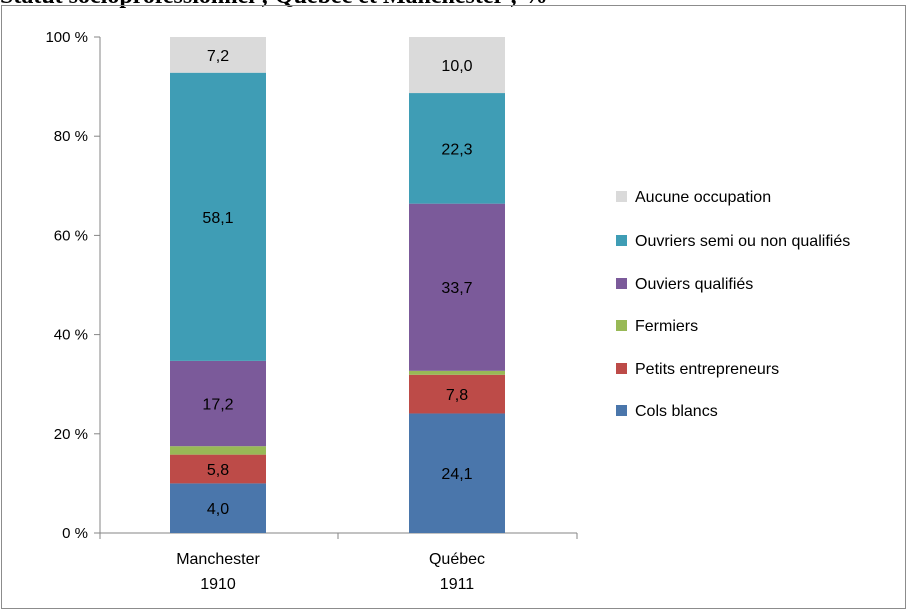  Describe the element at coordinates (457, 584) in the screenshot. I see `x-category-year: 1911` at that location.